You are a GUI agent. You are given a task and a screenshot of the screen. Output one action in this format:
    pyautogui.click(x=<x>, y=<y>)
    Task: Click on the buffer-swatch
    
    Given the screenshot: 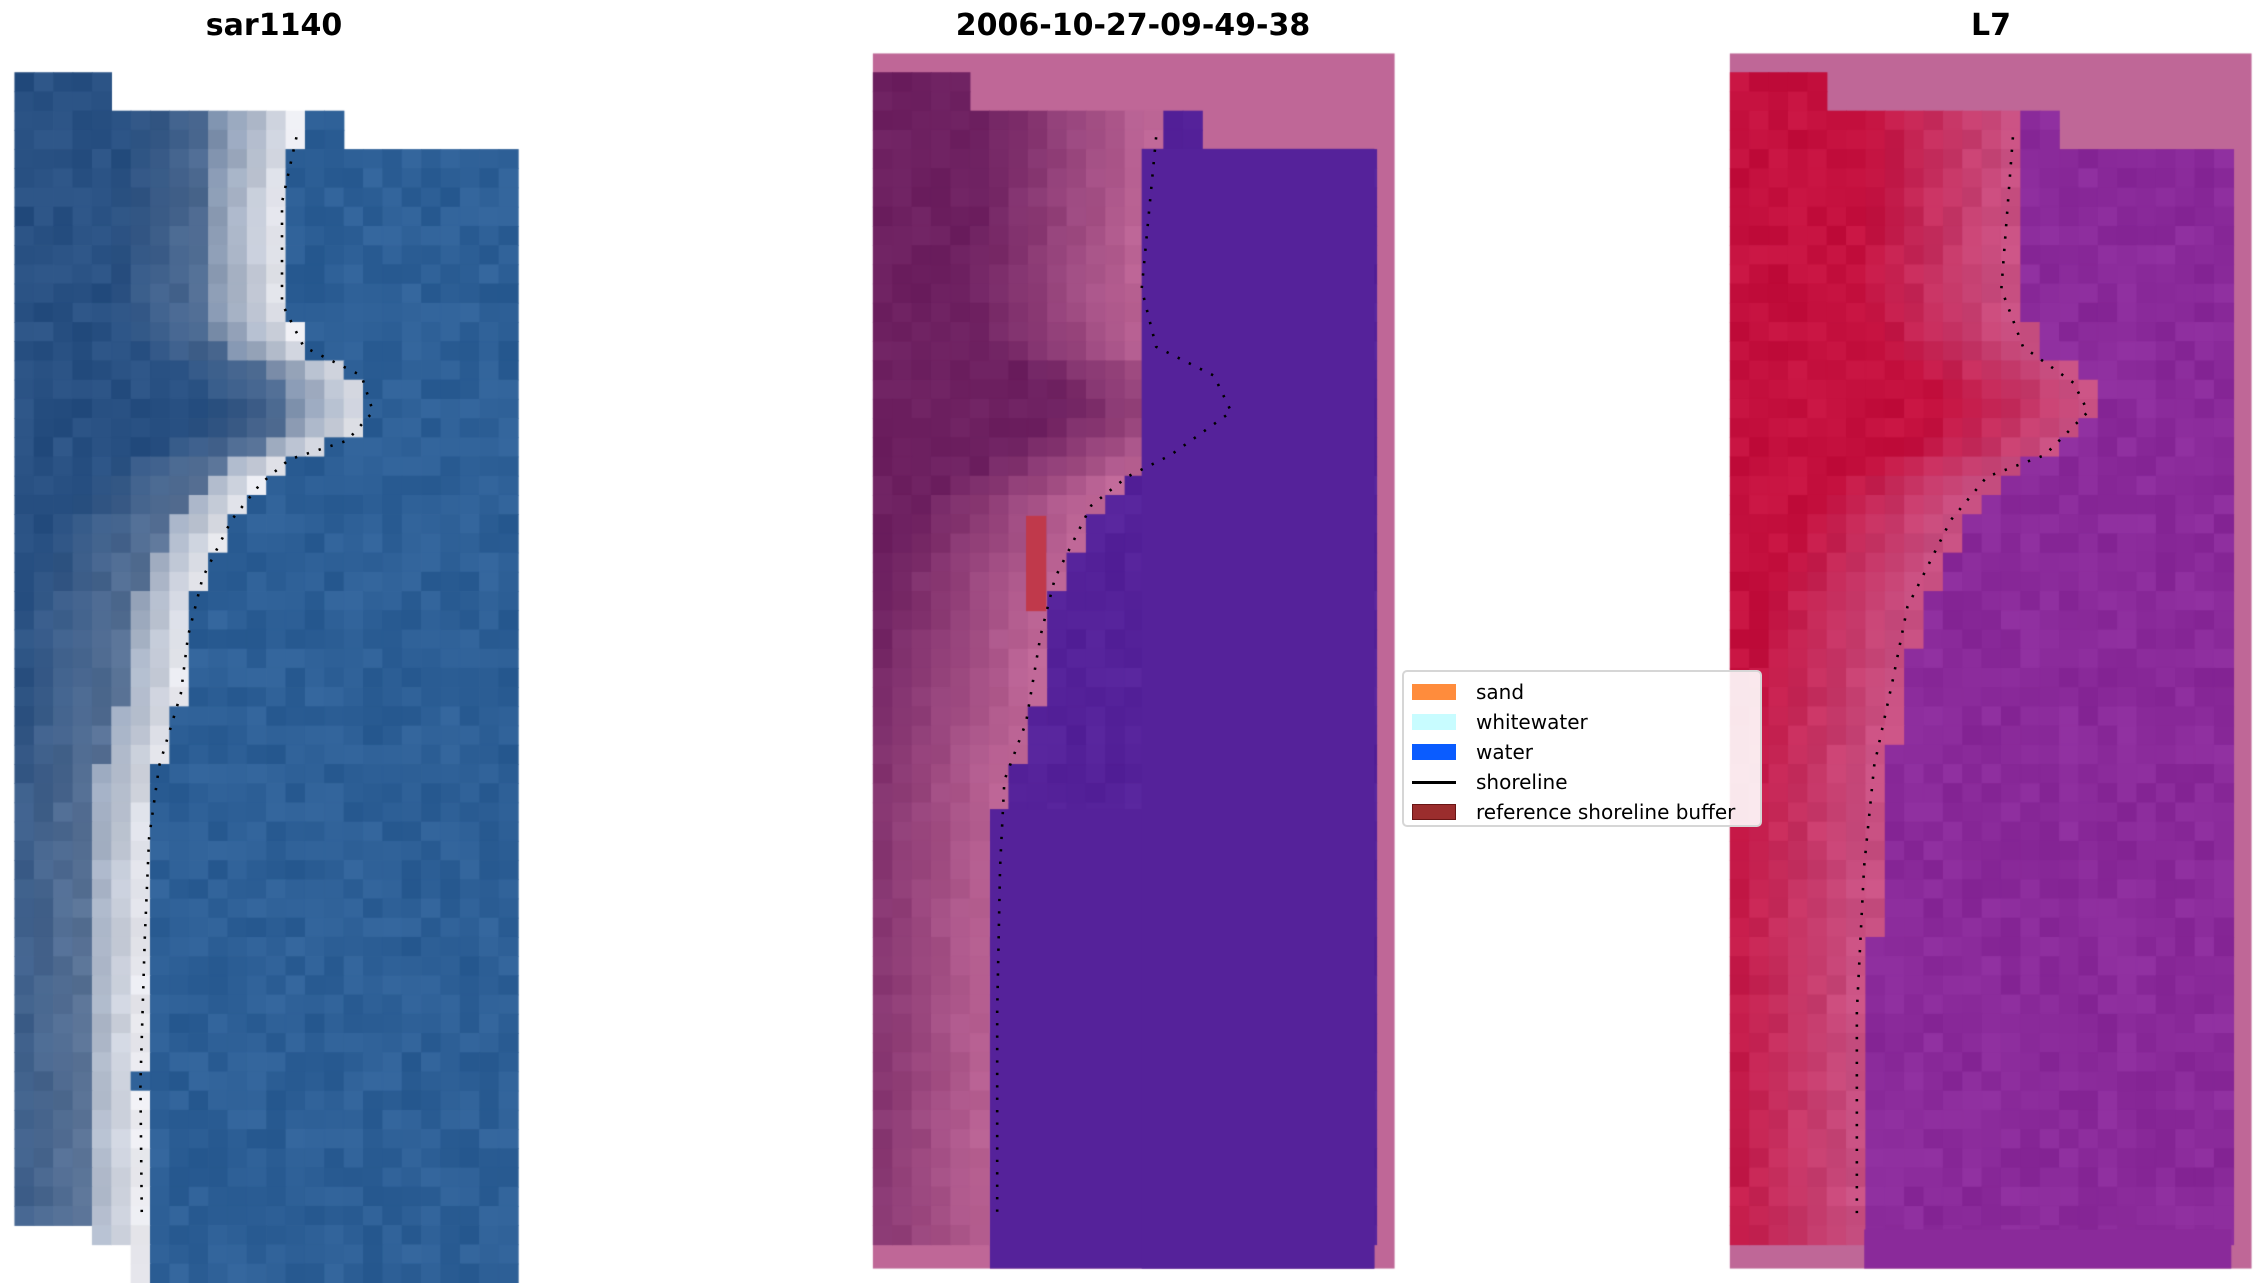 What is the action you would take?
    pyautogui.click(x=1434, y=812)
    